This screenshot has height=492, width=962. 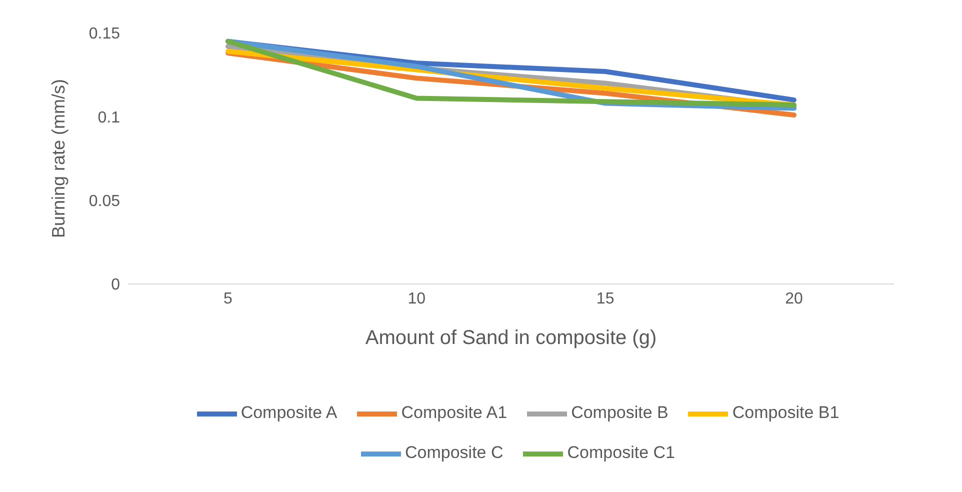 I want to click on x-axis-title: Amount of Sand in composite (g), so click(x=511, y=338).